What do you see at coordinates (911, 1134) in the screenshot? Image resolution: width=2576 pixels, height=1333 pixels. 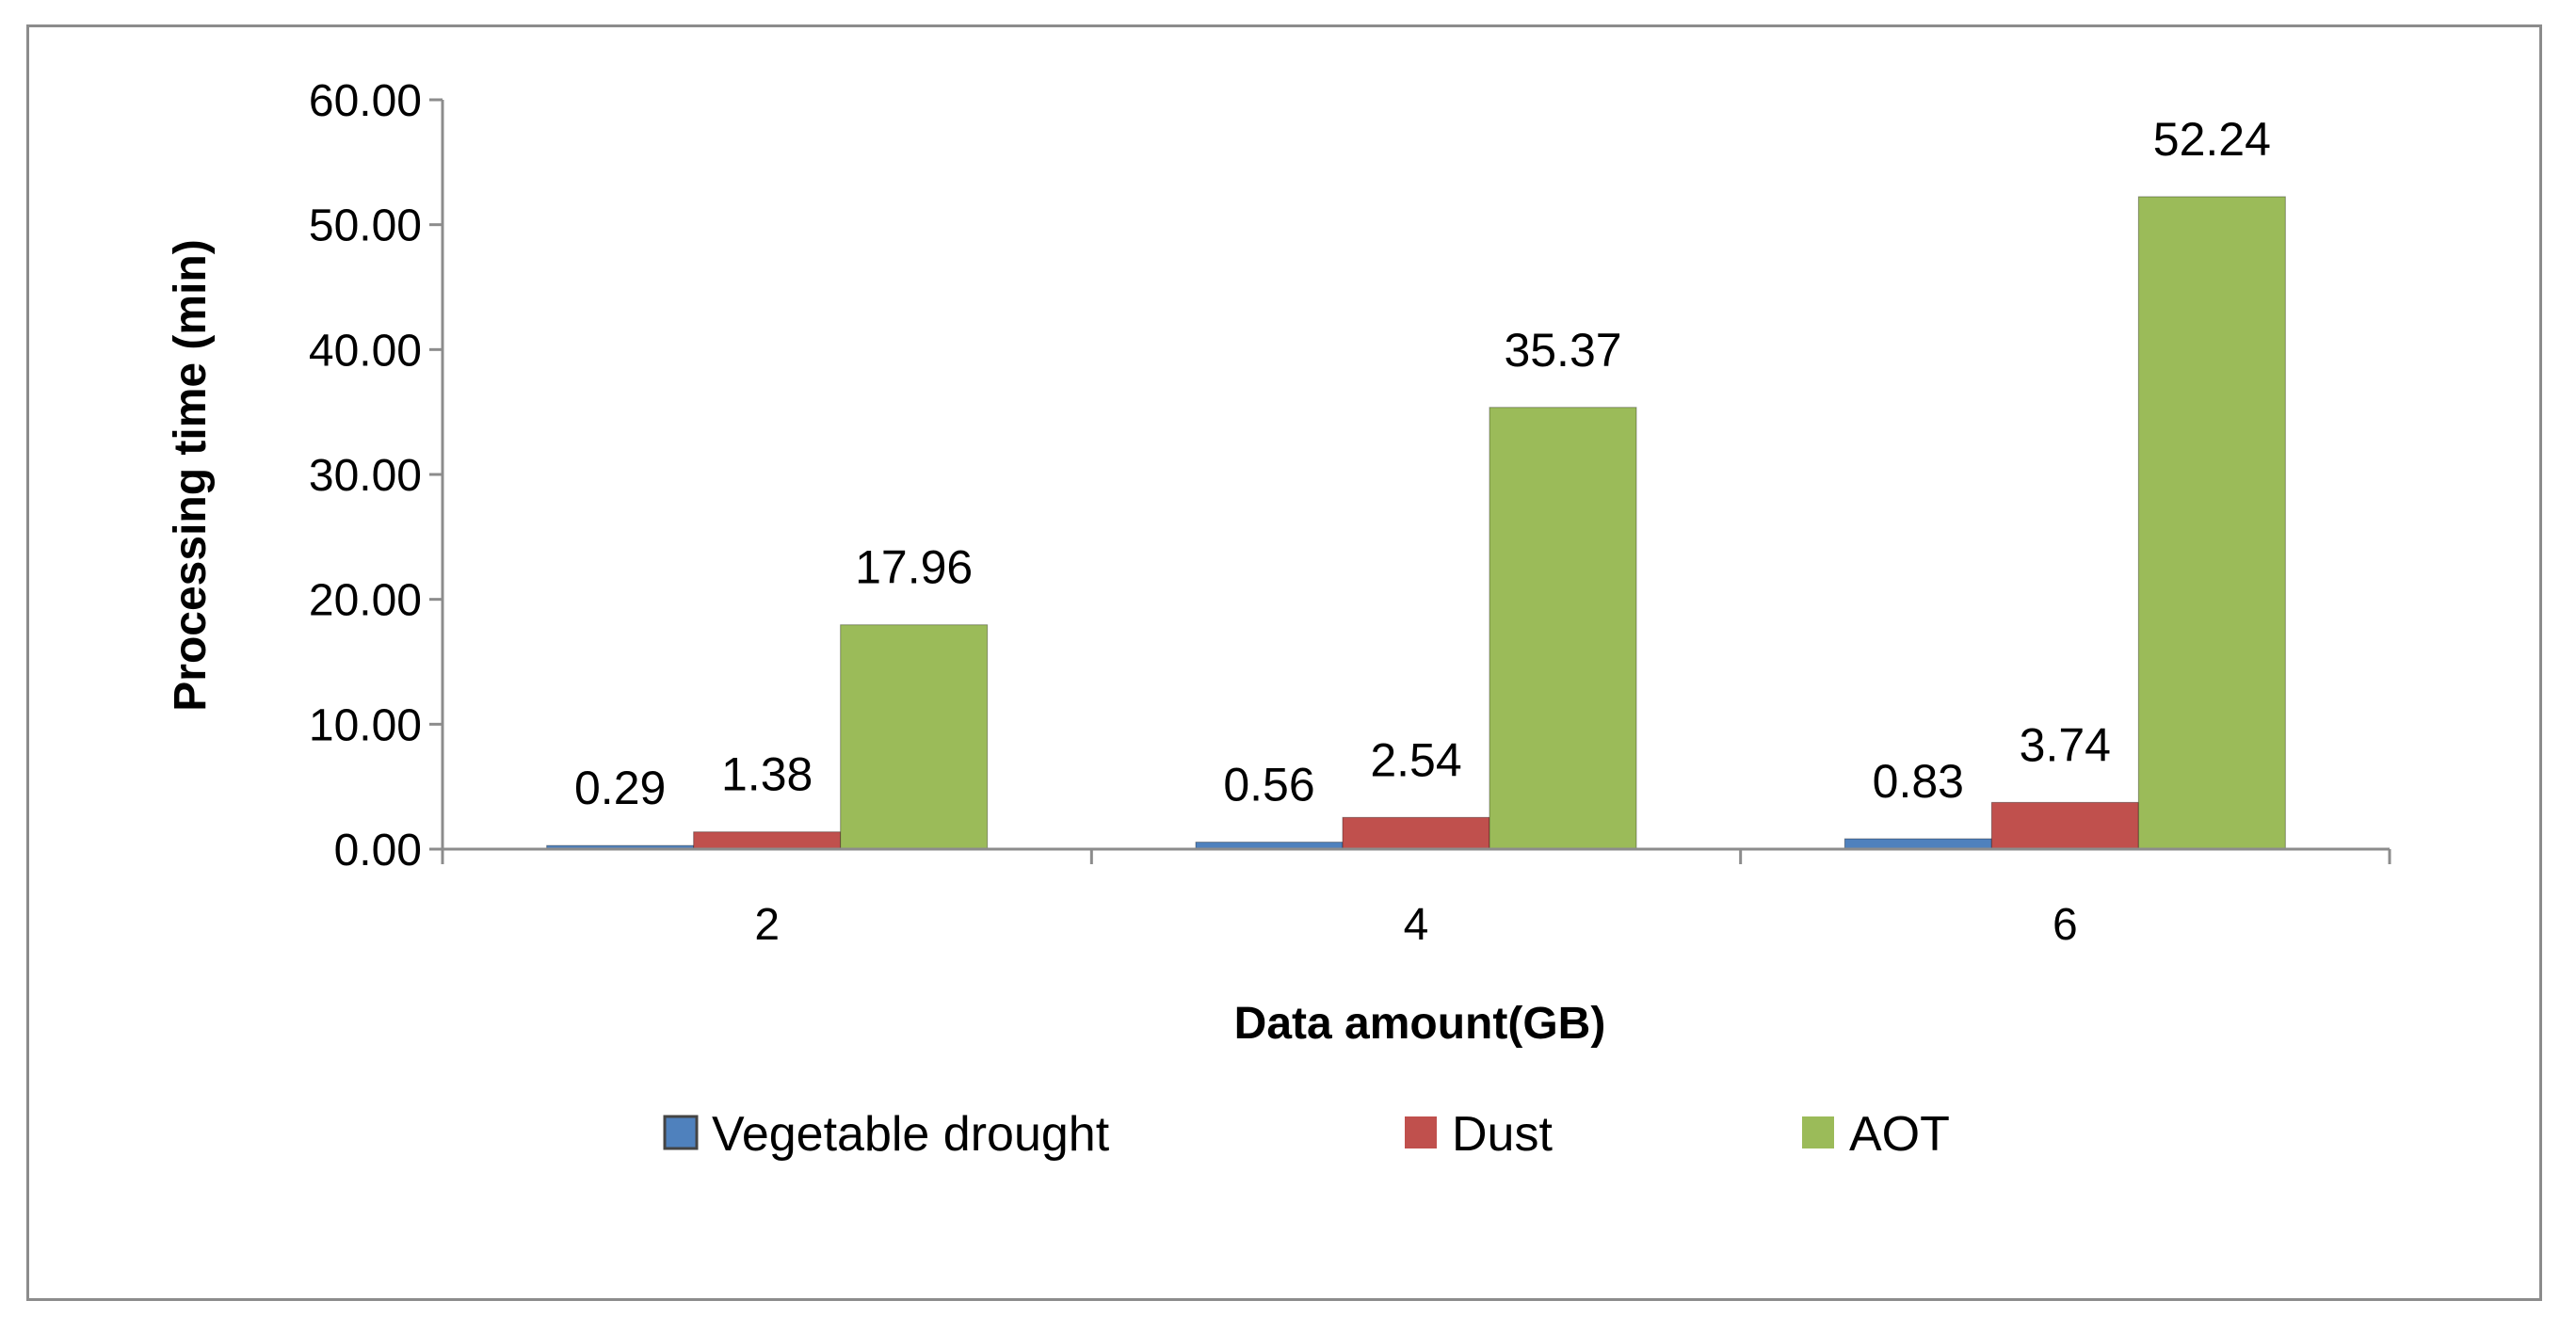 I see `legend-label: Vegetable drought` at bounding box center [911, 1134].